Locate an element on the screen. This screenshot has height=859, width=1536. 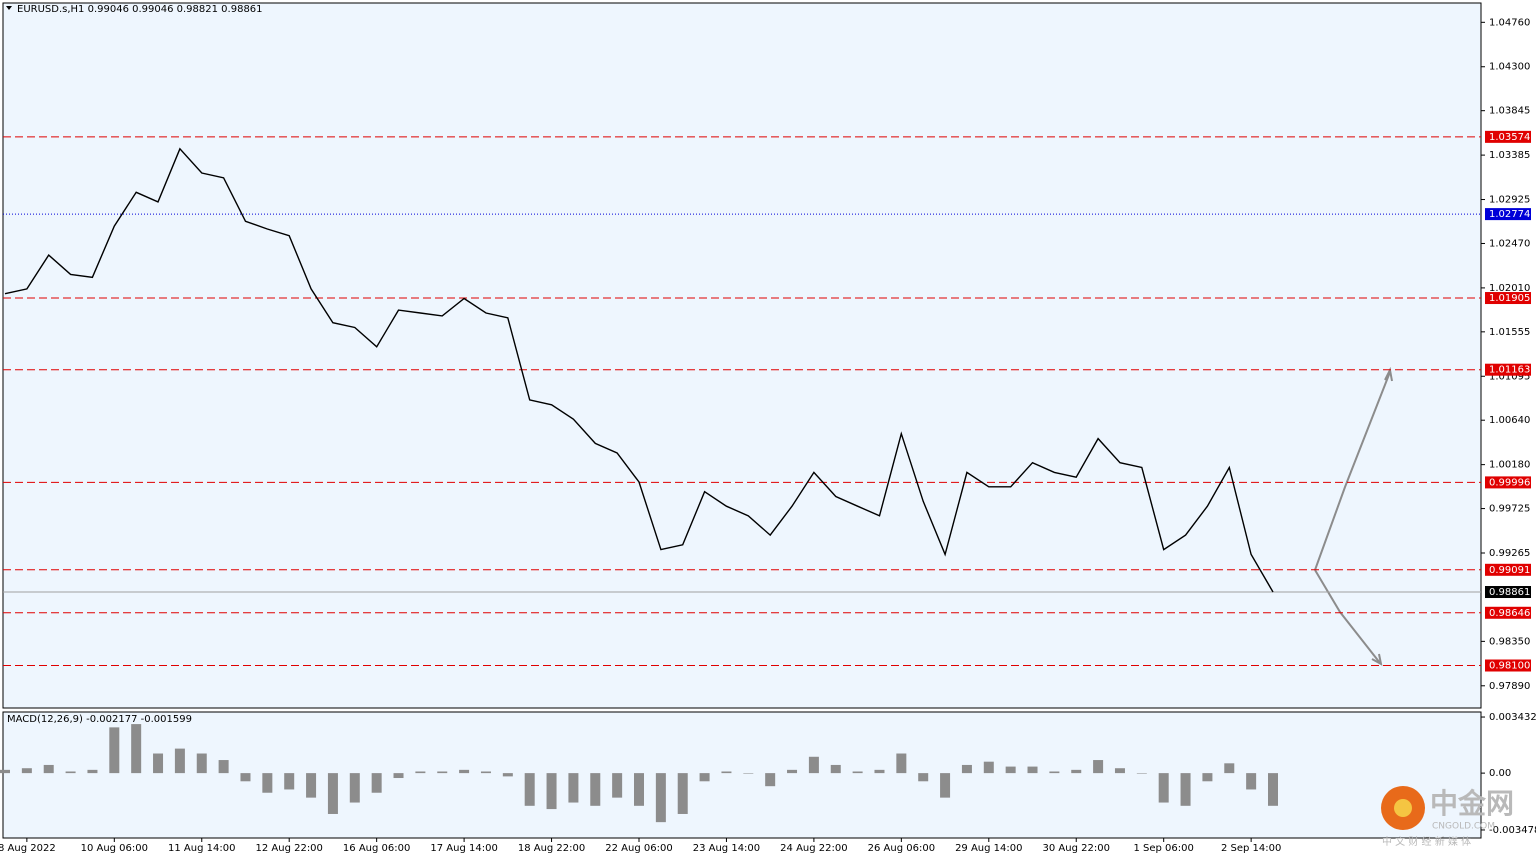
y-tick-label: 0.98350 is located at coordinates (1509, 641).